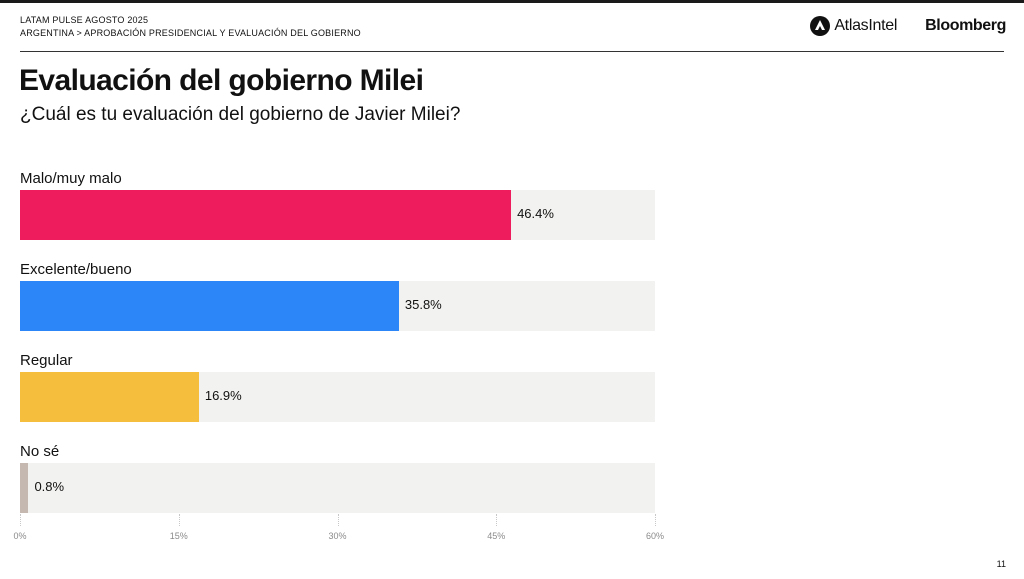 The image size is (1024, 579). Describe the element at coordinates (178, 536) in the screenshot. I see `x-tick-label: 15%` at that location.